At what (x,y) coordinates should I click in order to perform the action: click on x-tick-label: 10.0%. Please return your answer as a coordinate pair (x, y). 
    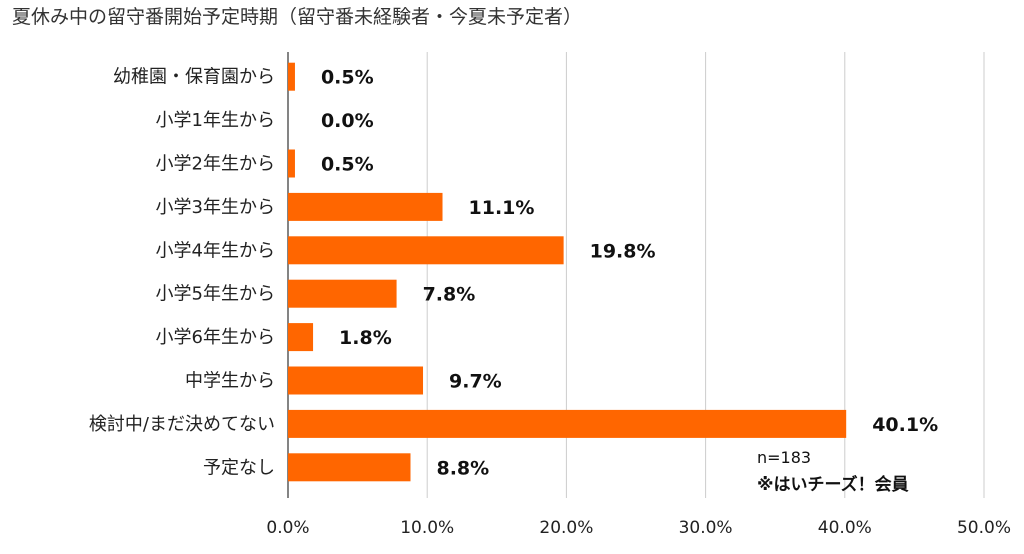
    Looking at the image, I should click on (427, 528).